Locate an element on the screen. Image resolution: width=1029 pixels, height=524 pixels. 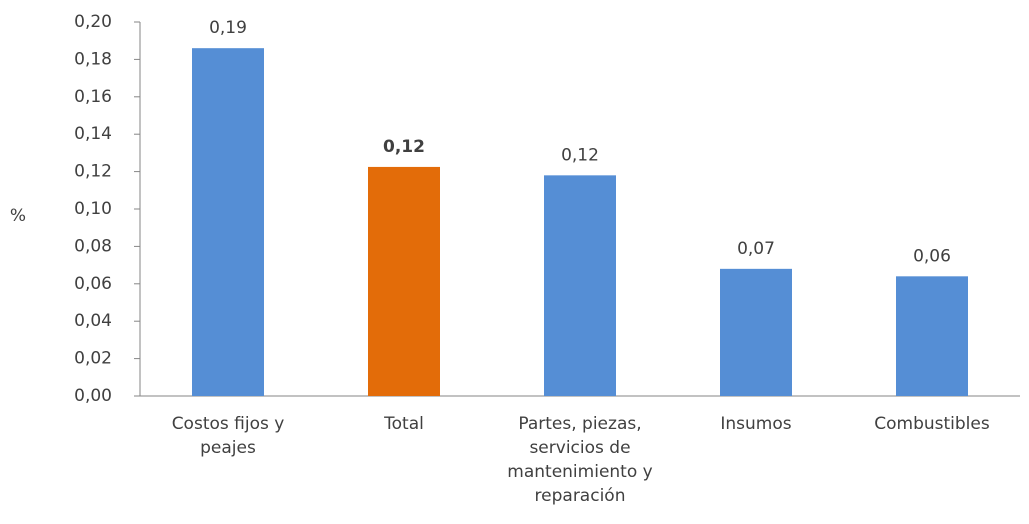
y-axis-label: % is located at coordinates (18, 216).